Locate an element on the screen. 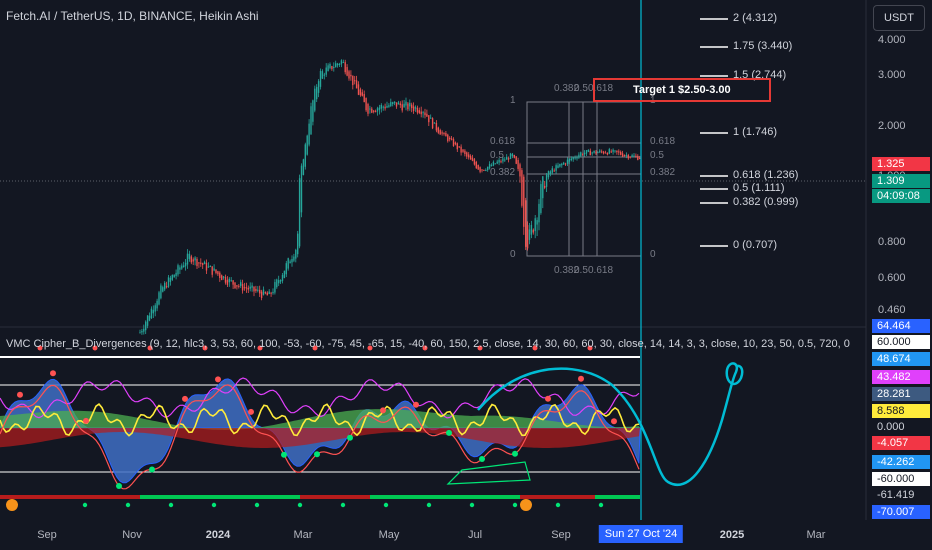 Image resolution: width=932 pixels, height=550 pixels. fib-level-label: 2 (4.312) is located at coordinates (755, 18).